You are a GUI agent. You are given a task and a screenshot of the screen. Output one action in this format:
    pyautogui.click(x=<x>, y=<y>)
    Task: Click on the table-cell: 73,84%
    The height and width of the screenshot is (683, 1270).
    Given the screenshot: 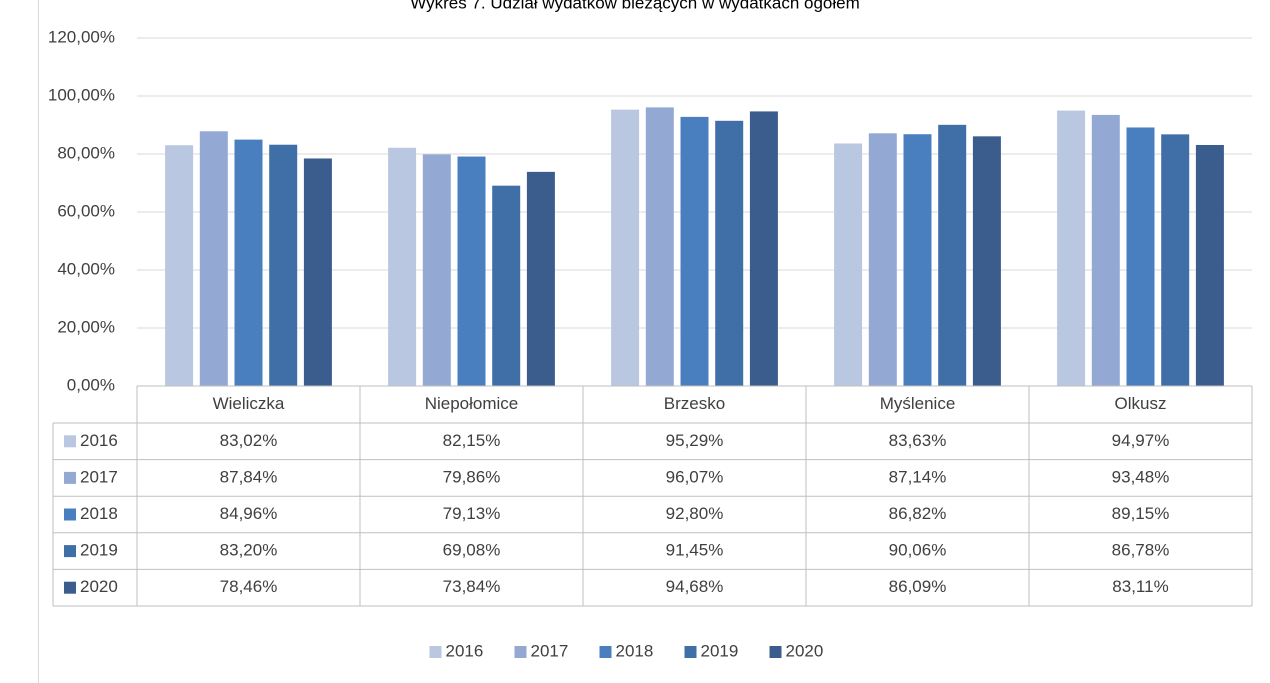 What is the action you would take?
    pyautogui.click(x=472, y=586)
    